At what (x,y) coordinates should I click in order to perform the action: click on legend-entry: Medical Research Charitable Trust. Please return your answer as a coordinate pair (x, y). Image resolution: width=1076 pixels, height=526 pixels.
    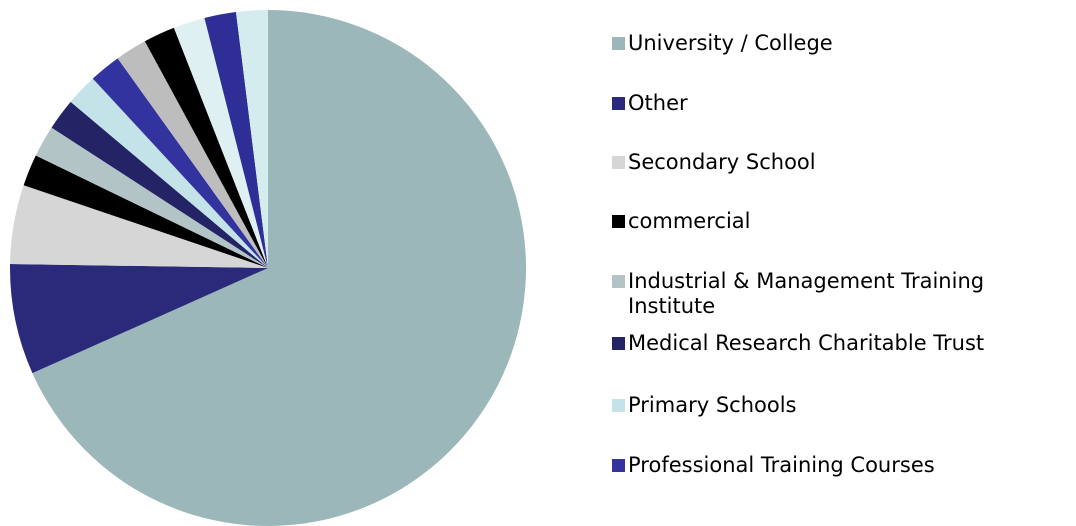
    Looking at the image, I should click on (843, 343).